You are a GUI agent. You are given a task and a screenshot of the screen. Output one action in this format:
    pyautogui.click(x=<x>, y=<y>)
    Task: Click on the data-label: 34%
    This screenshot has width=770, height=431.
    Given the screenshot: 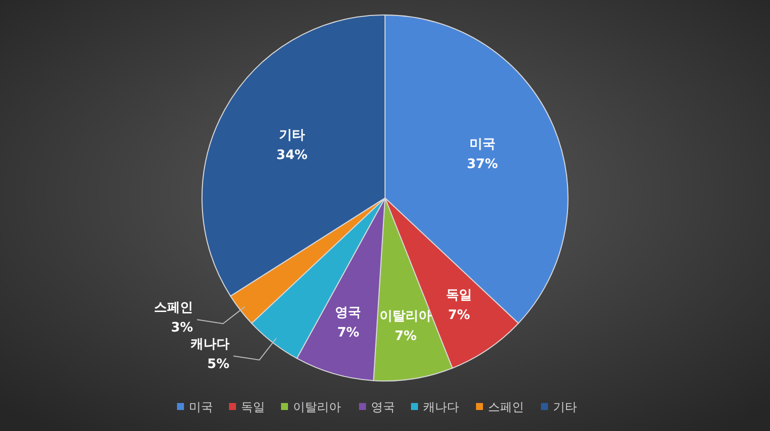 What is the action you would take?
    pyautogui.click(x=292, y=155)
    